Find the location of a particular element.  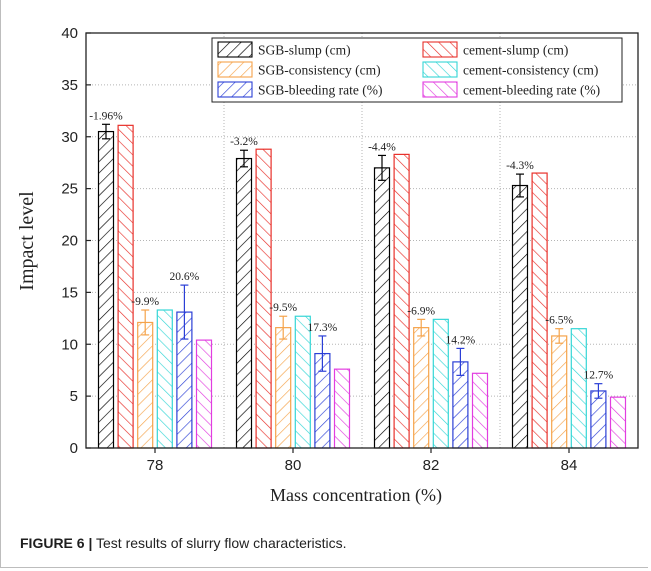

y-tick-label: 40 is located at coordinates (69, 33).